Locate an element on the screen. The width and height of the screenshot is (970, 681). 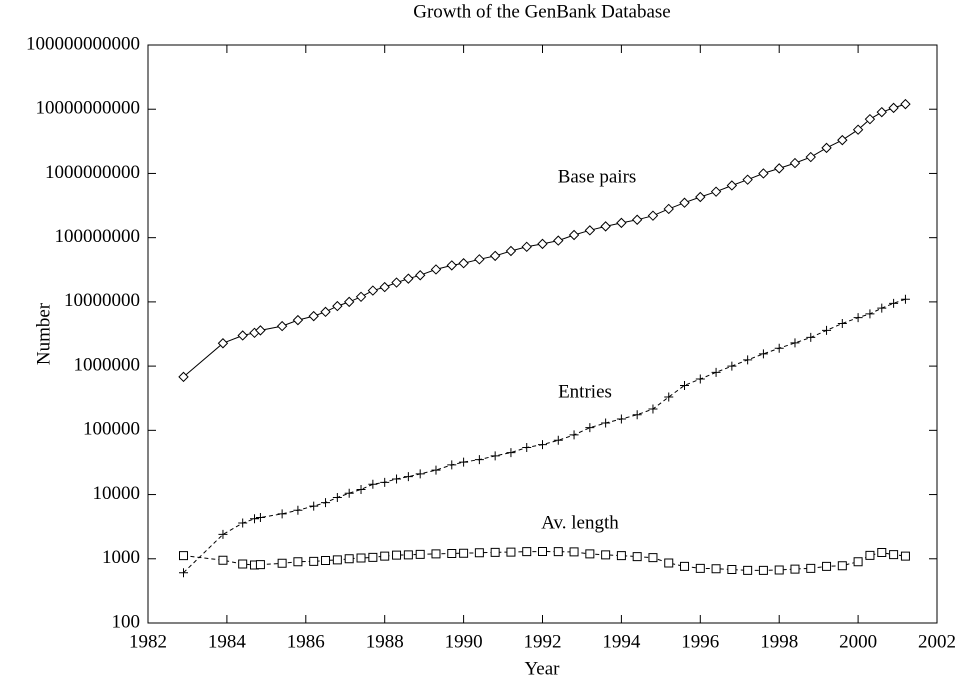
y-tick-label: 100000 is located at coordinates (111, 429).